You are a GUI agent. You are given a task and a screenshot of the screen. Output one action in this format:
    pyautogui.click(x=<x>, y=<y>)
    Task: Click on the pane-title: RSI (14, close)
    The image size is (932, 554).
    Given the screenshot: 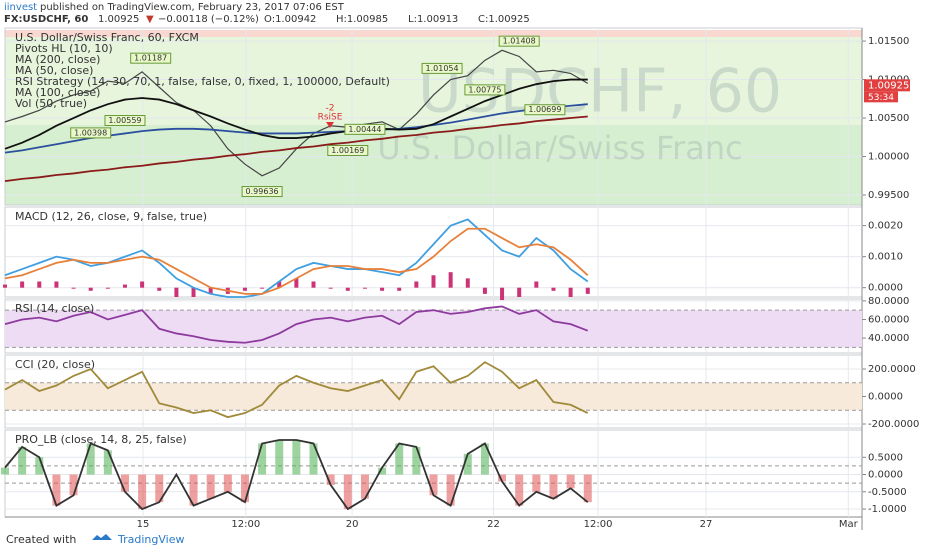 What is the action you would take?
    pyautogui.click(x=54, y=308)
    